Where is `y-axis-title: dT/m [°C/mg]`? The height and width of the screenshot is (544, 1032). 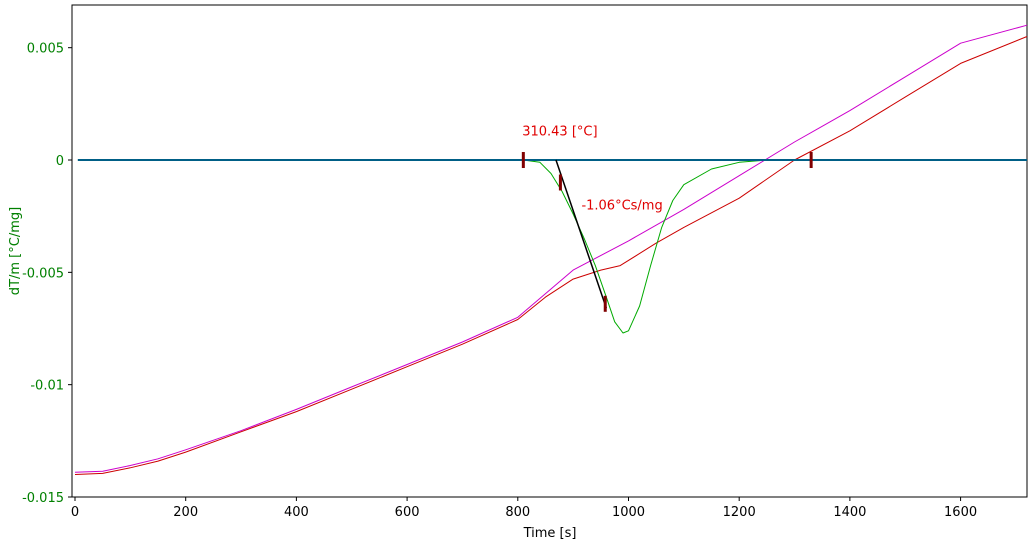 y-axis-title: dT/m [°C/mg] is located at coordinates (15, 251).